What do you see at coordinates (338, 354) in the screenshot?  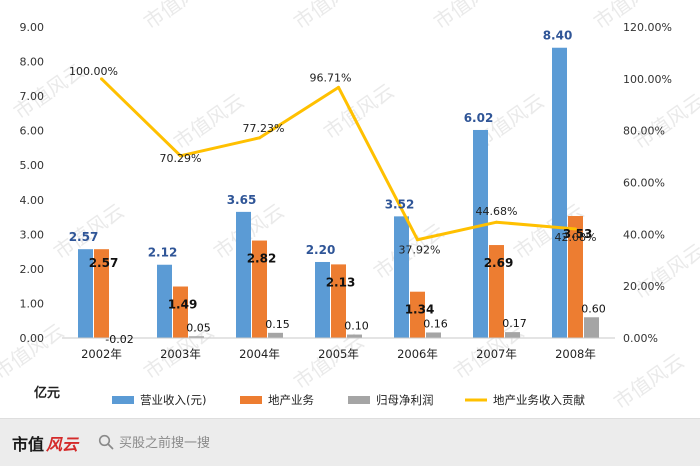 I see `x-tick-label: 2005年` at bounding box center [338, 354].